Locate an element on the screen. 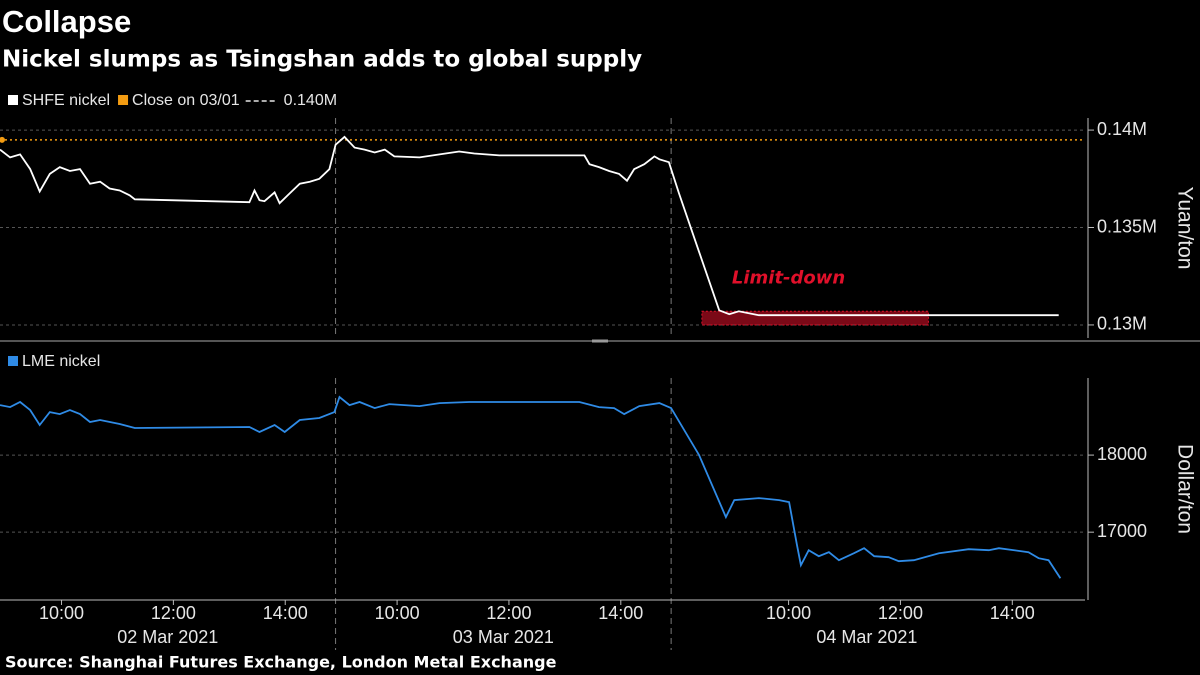 The width and height of the screenshot is (1200, 675). y-axis-label: Dollar/ton is located at coordinates (1184, 489).